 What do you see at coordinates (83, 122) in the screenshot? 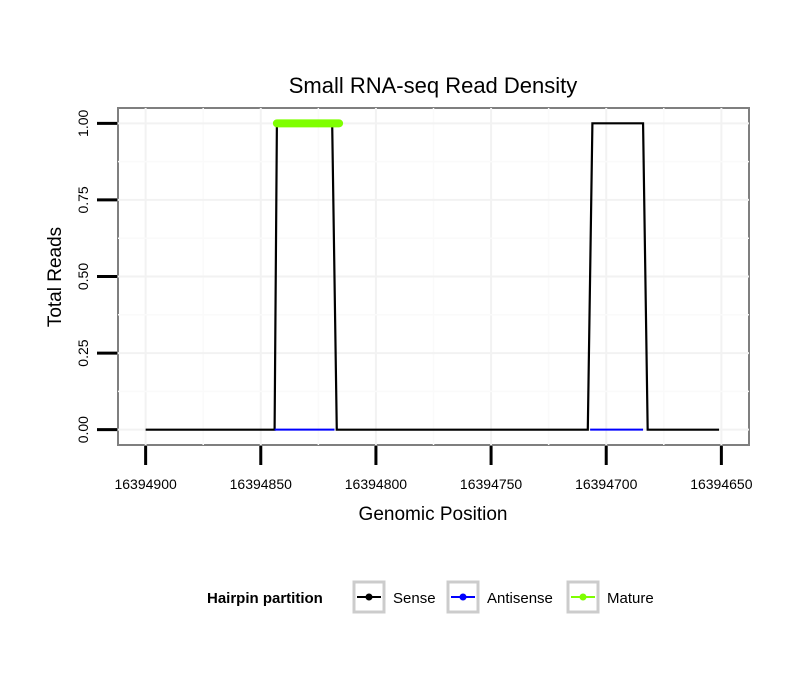
I see `y-tick-label: 1.00` at bounding box center [83, 122].